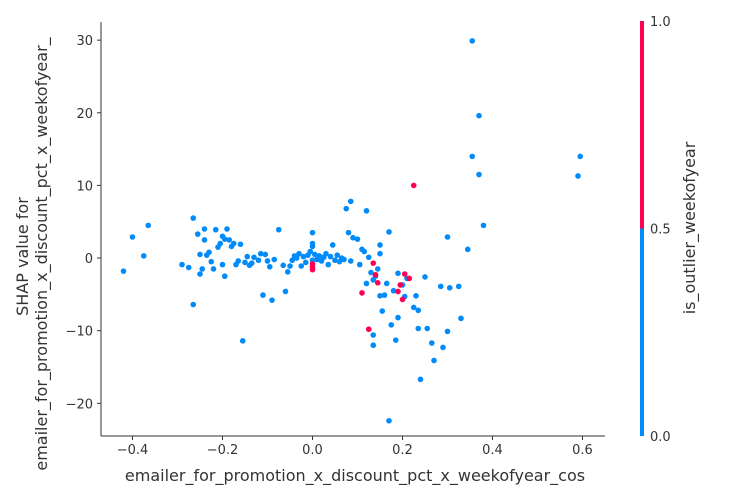  Describe the element at coordinates (84, 114) in the screenshot. I see `y-tick-label: 20` at that location.